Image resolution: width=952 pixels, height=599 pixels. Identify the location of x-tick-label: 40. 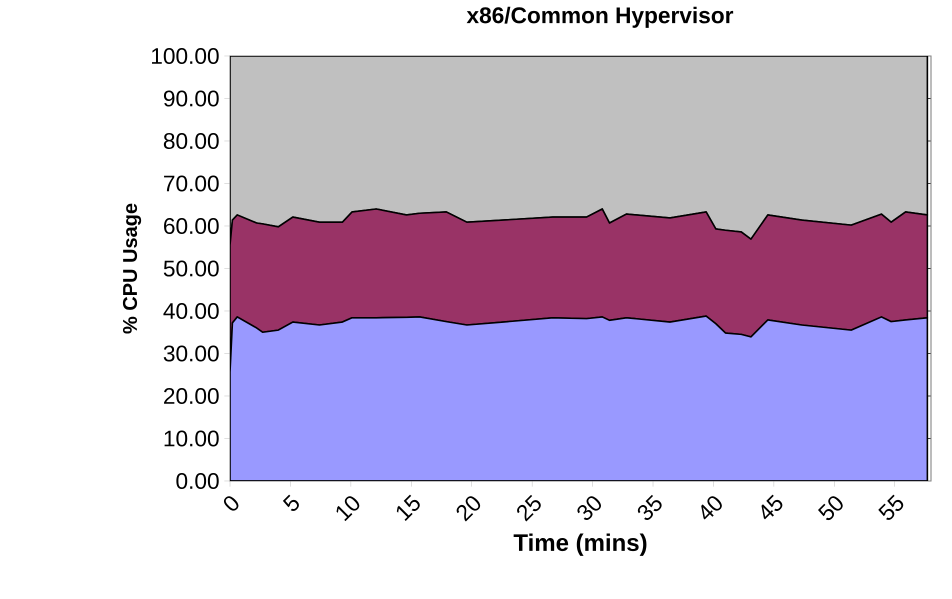
(711, 508).